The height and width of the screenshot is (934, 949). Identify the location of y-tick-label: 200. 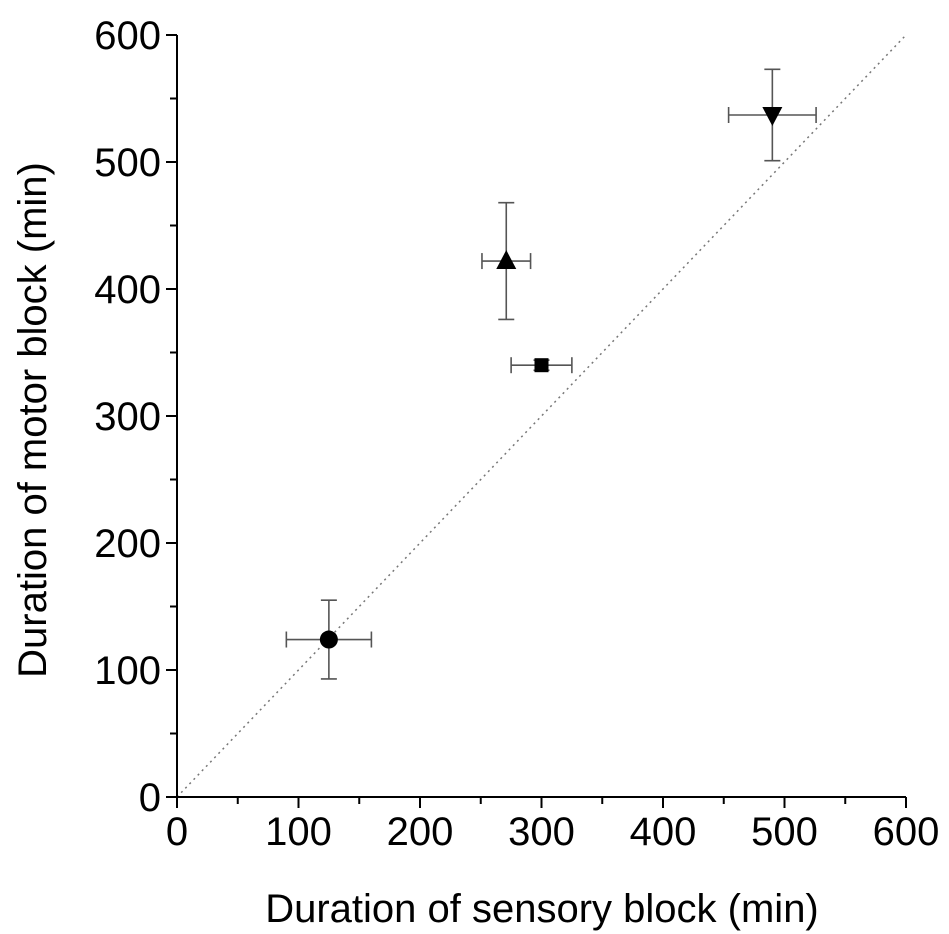
(127, 544).